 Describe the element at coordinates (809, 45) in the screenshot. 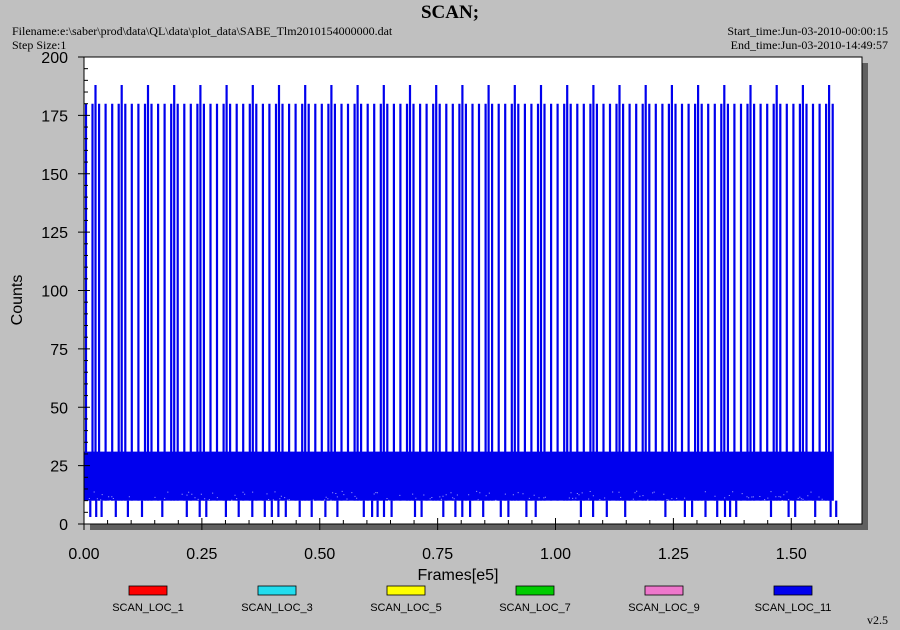

I see `end-time-label: End_time:Jun-03-2010-14:49:57` at that location.